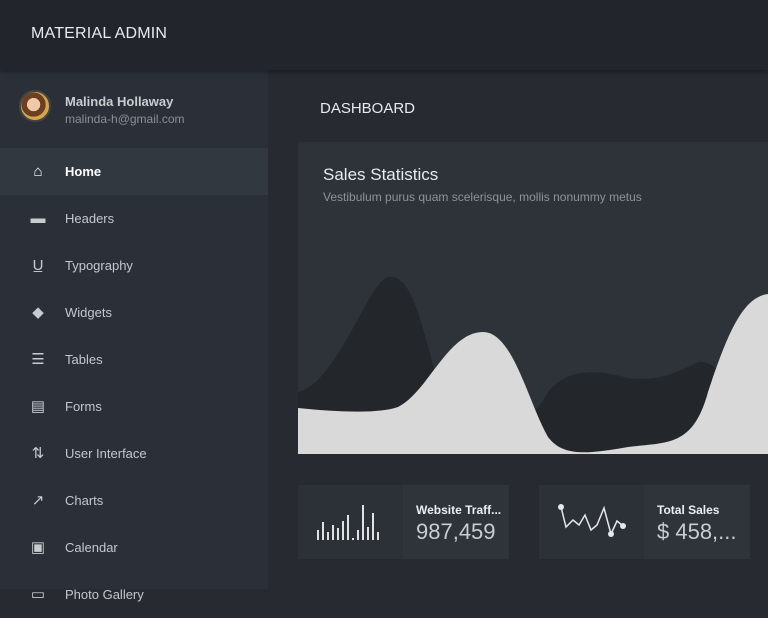  Describe the element at coordinates (456, 531) in the screenshot. I see `stat-value: 987,459` at that location.